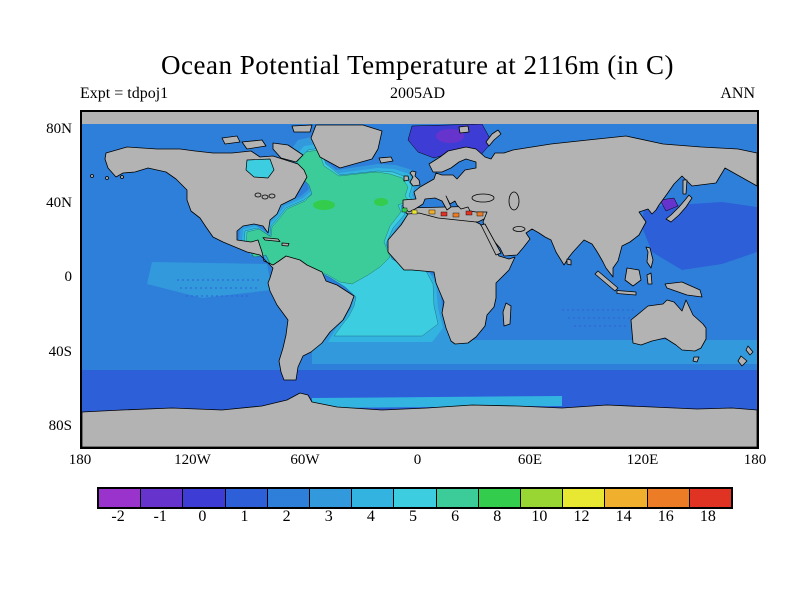  I want to click on colorbar, so click(415, 498).